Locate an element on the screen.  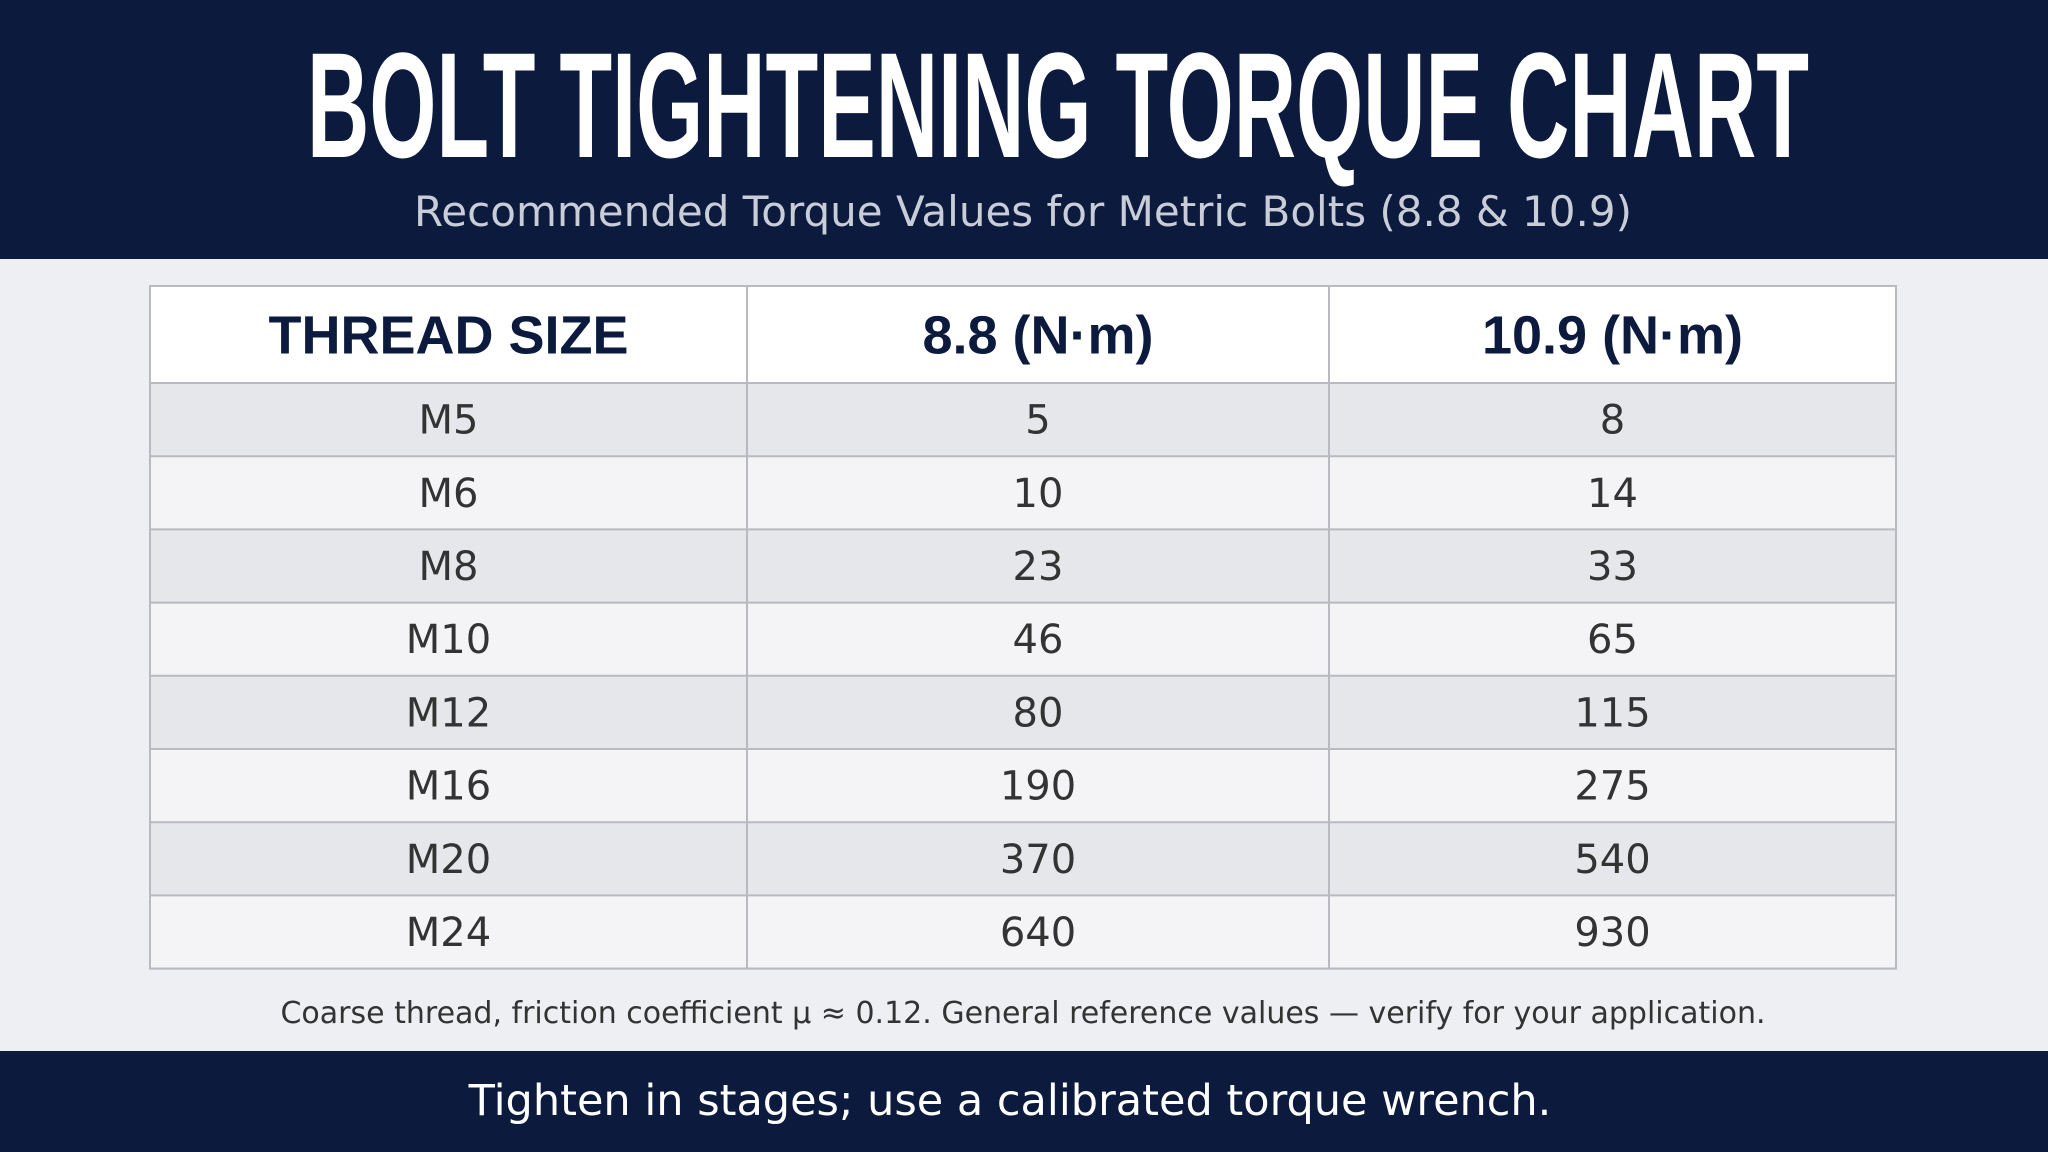
table-cell: M6 is located at coordinates (449, 494).